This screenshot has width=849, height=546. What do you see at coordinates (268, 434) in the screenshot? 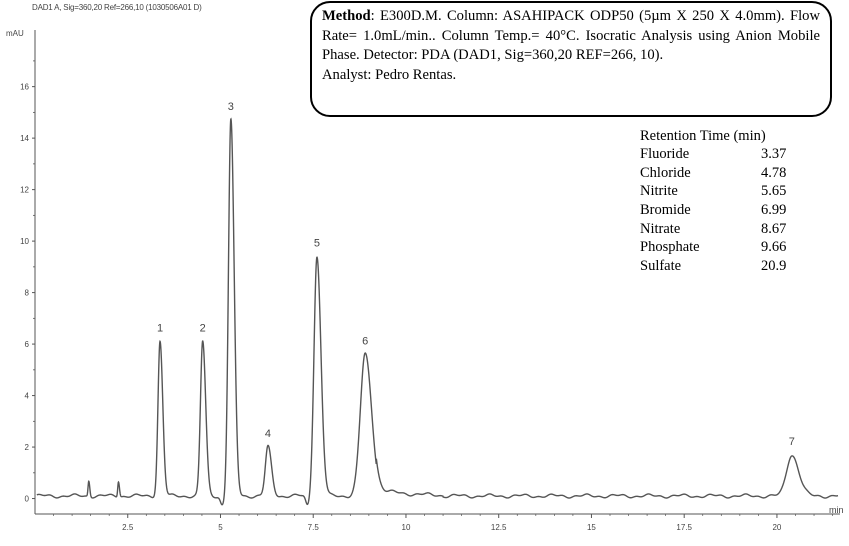
I see `peak-label: 4` at bounding box center [268, 434].